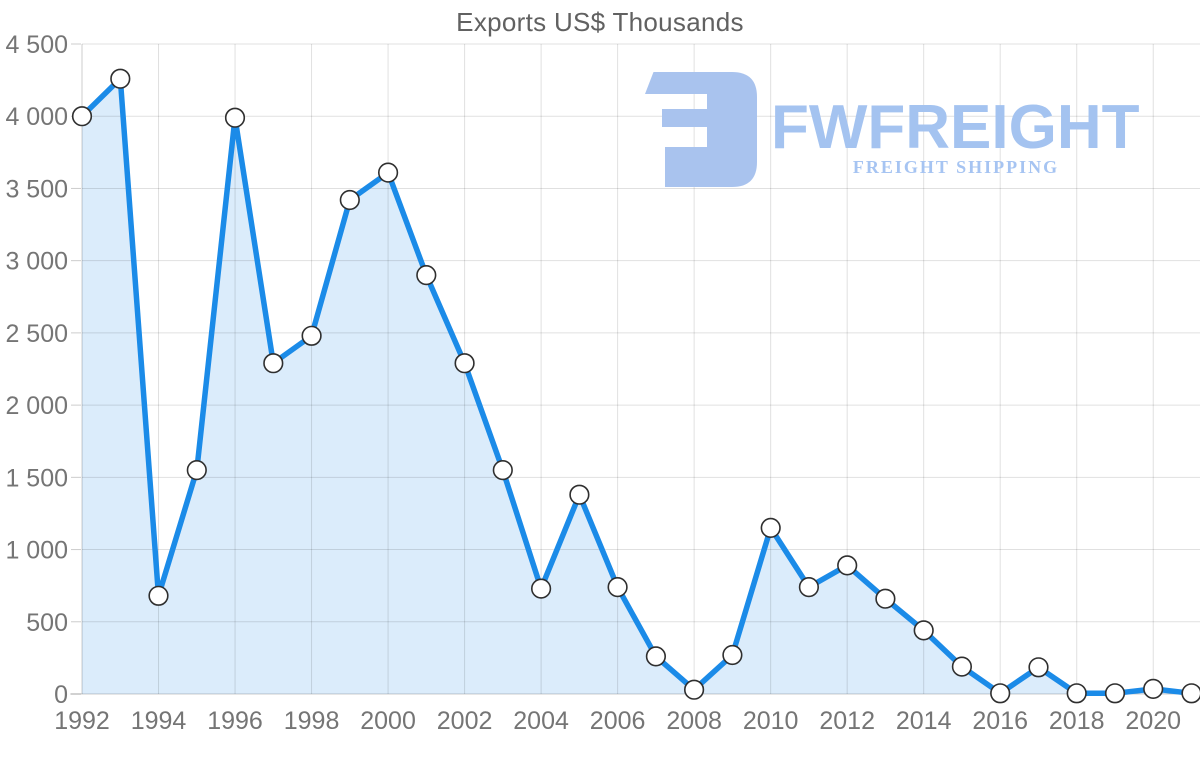 The image size is (1200, 763). What do you see at coordinates (579, 494) in the screenshot?
I see `data-point-2005` at bounding box center [579, 494].